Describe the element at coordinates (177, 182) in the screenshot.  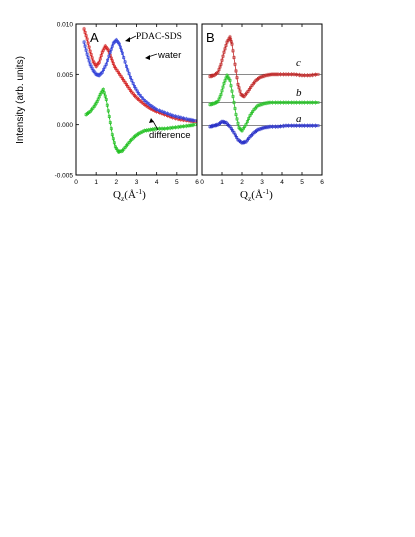
I see `x-tick-label: 5` at that location.